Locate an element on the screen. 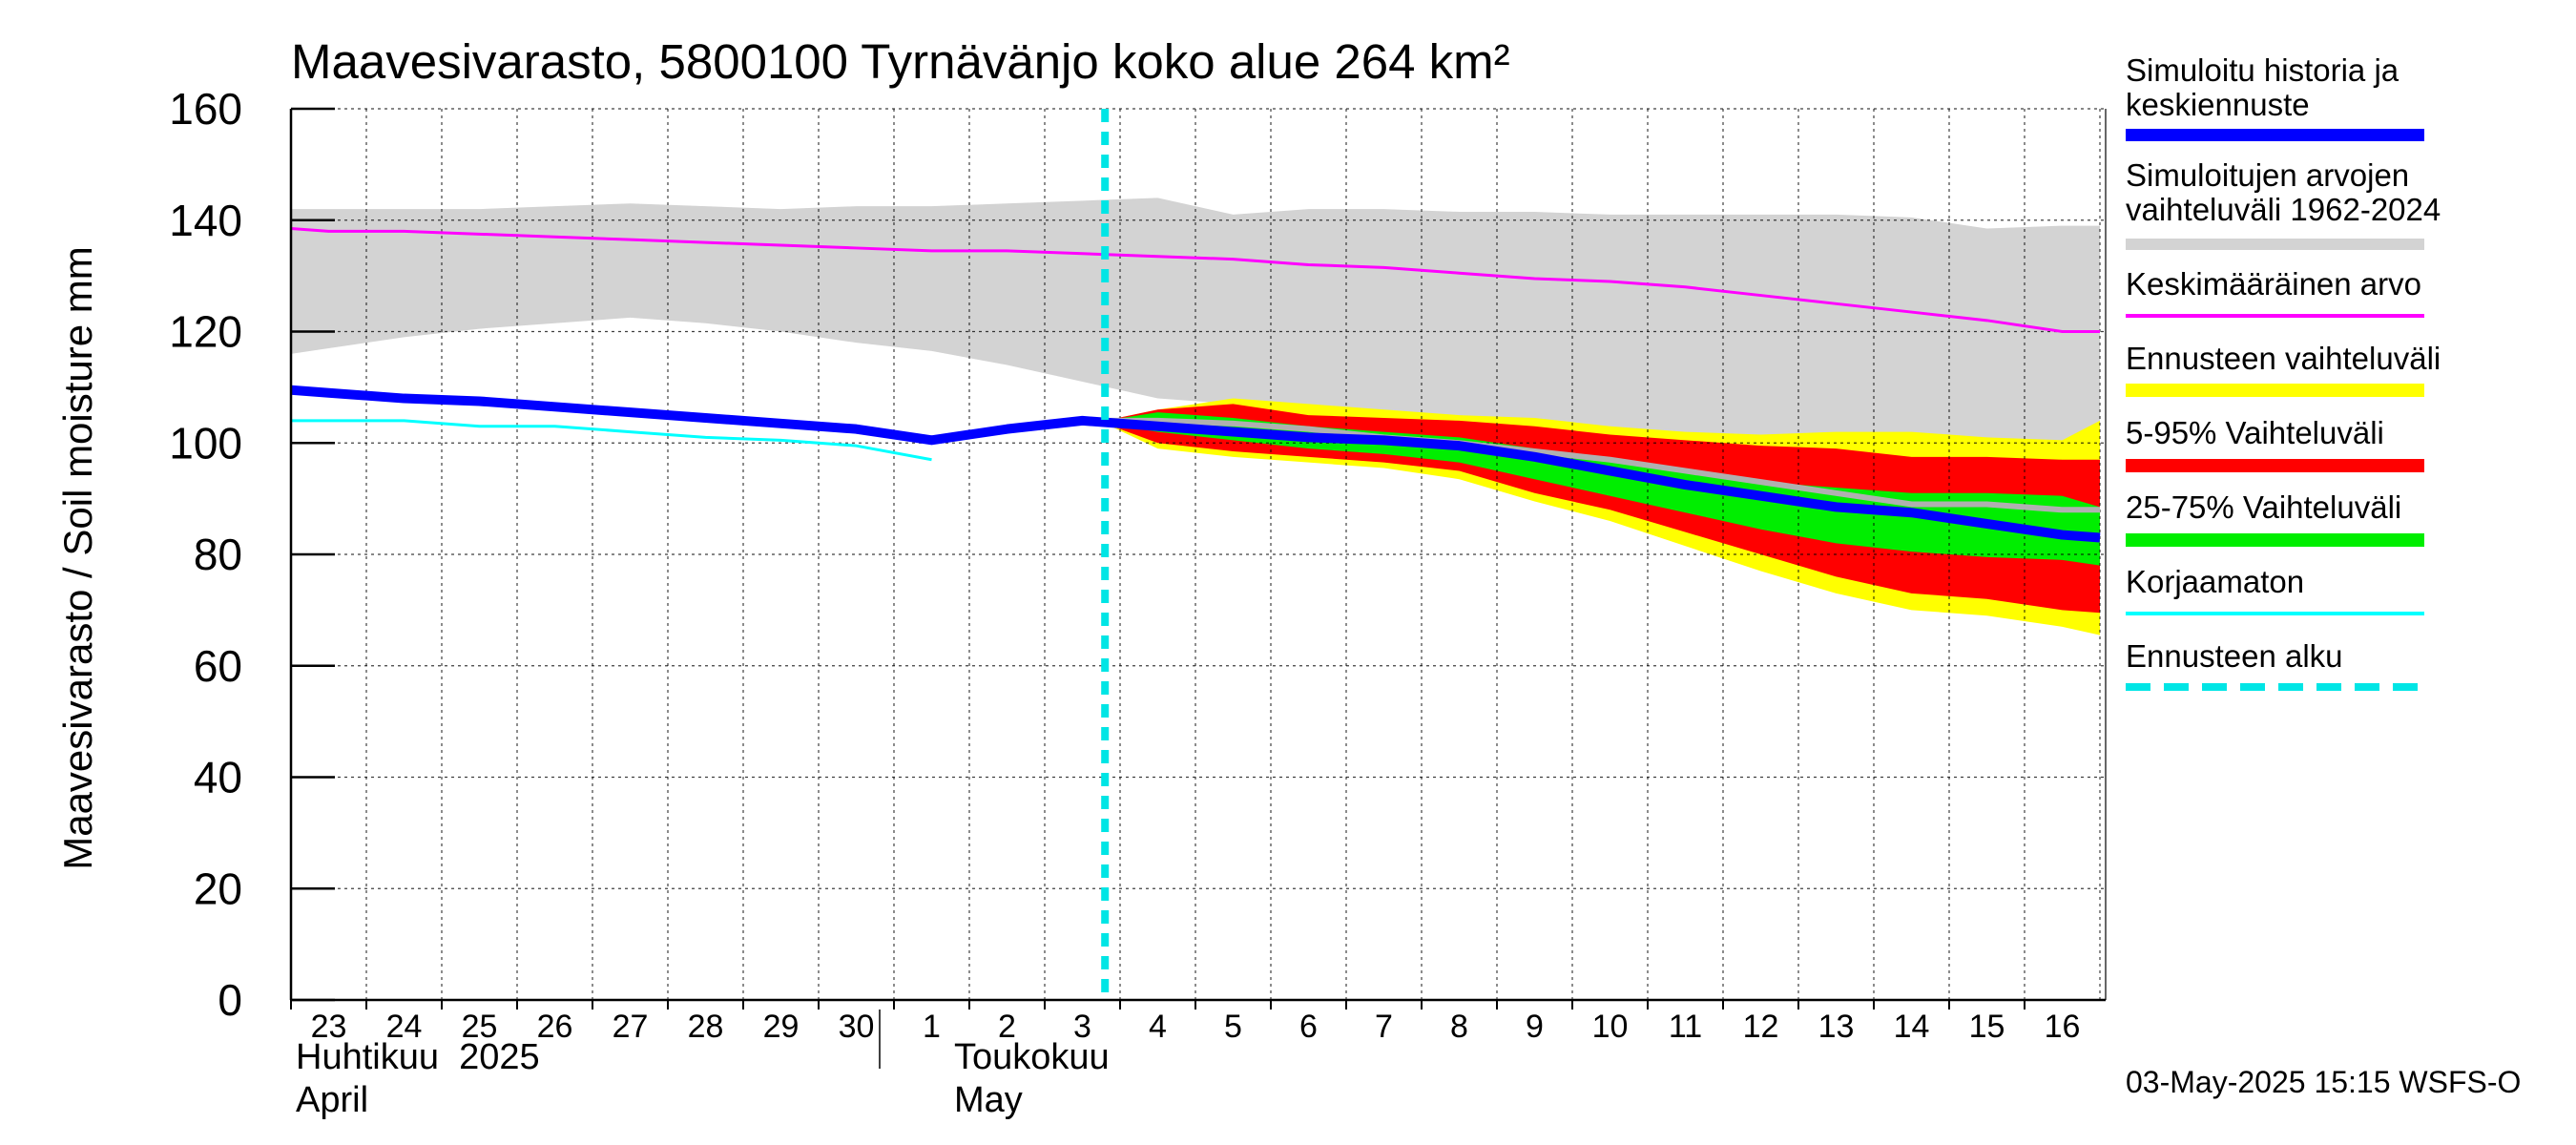 The width and height of the screenshot is (2576, 1145). y-tick-label-80: 80 is located at coordinates (218, 555).